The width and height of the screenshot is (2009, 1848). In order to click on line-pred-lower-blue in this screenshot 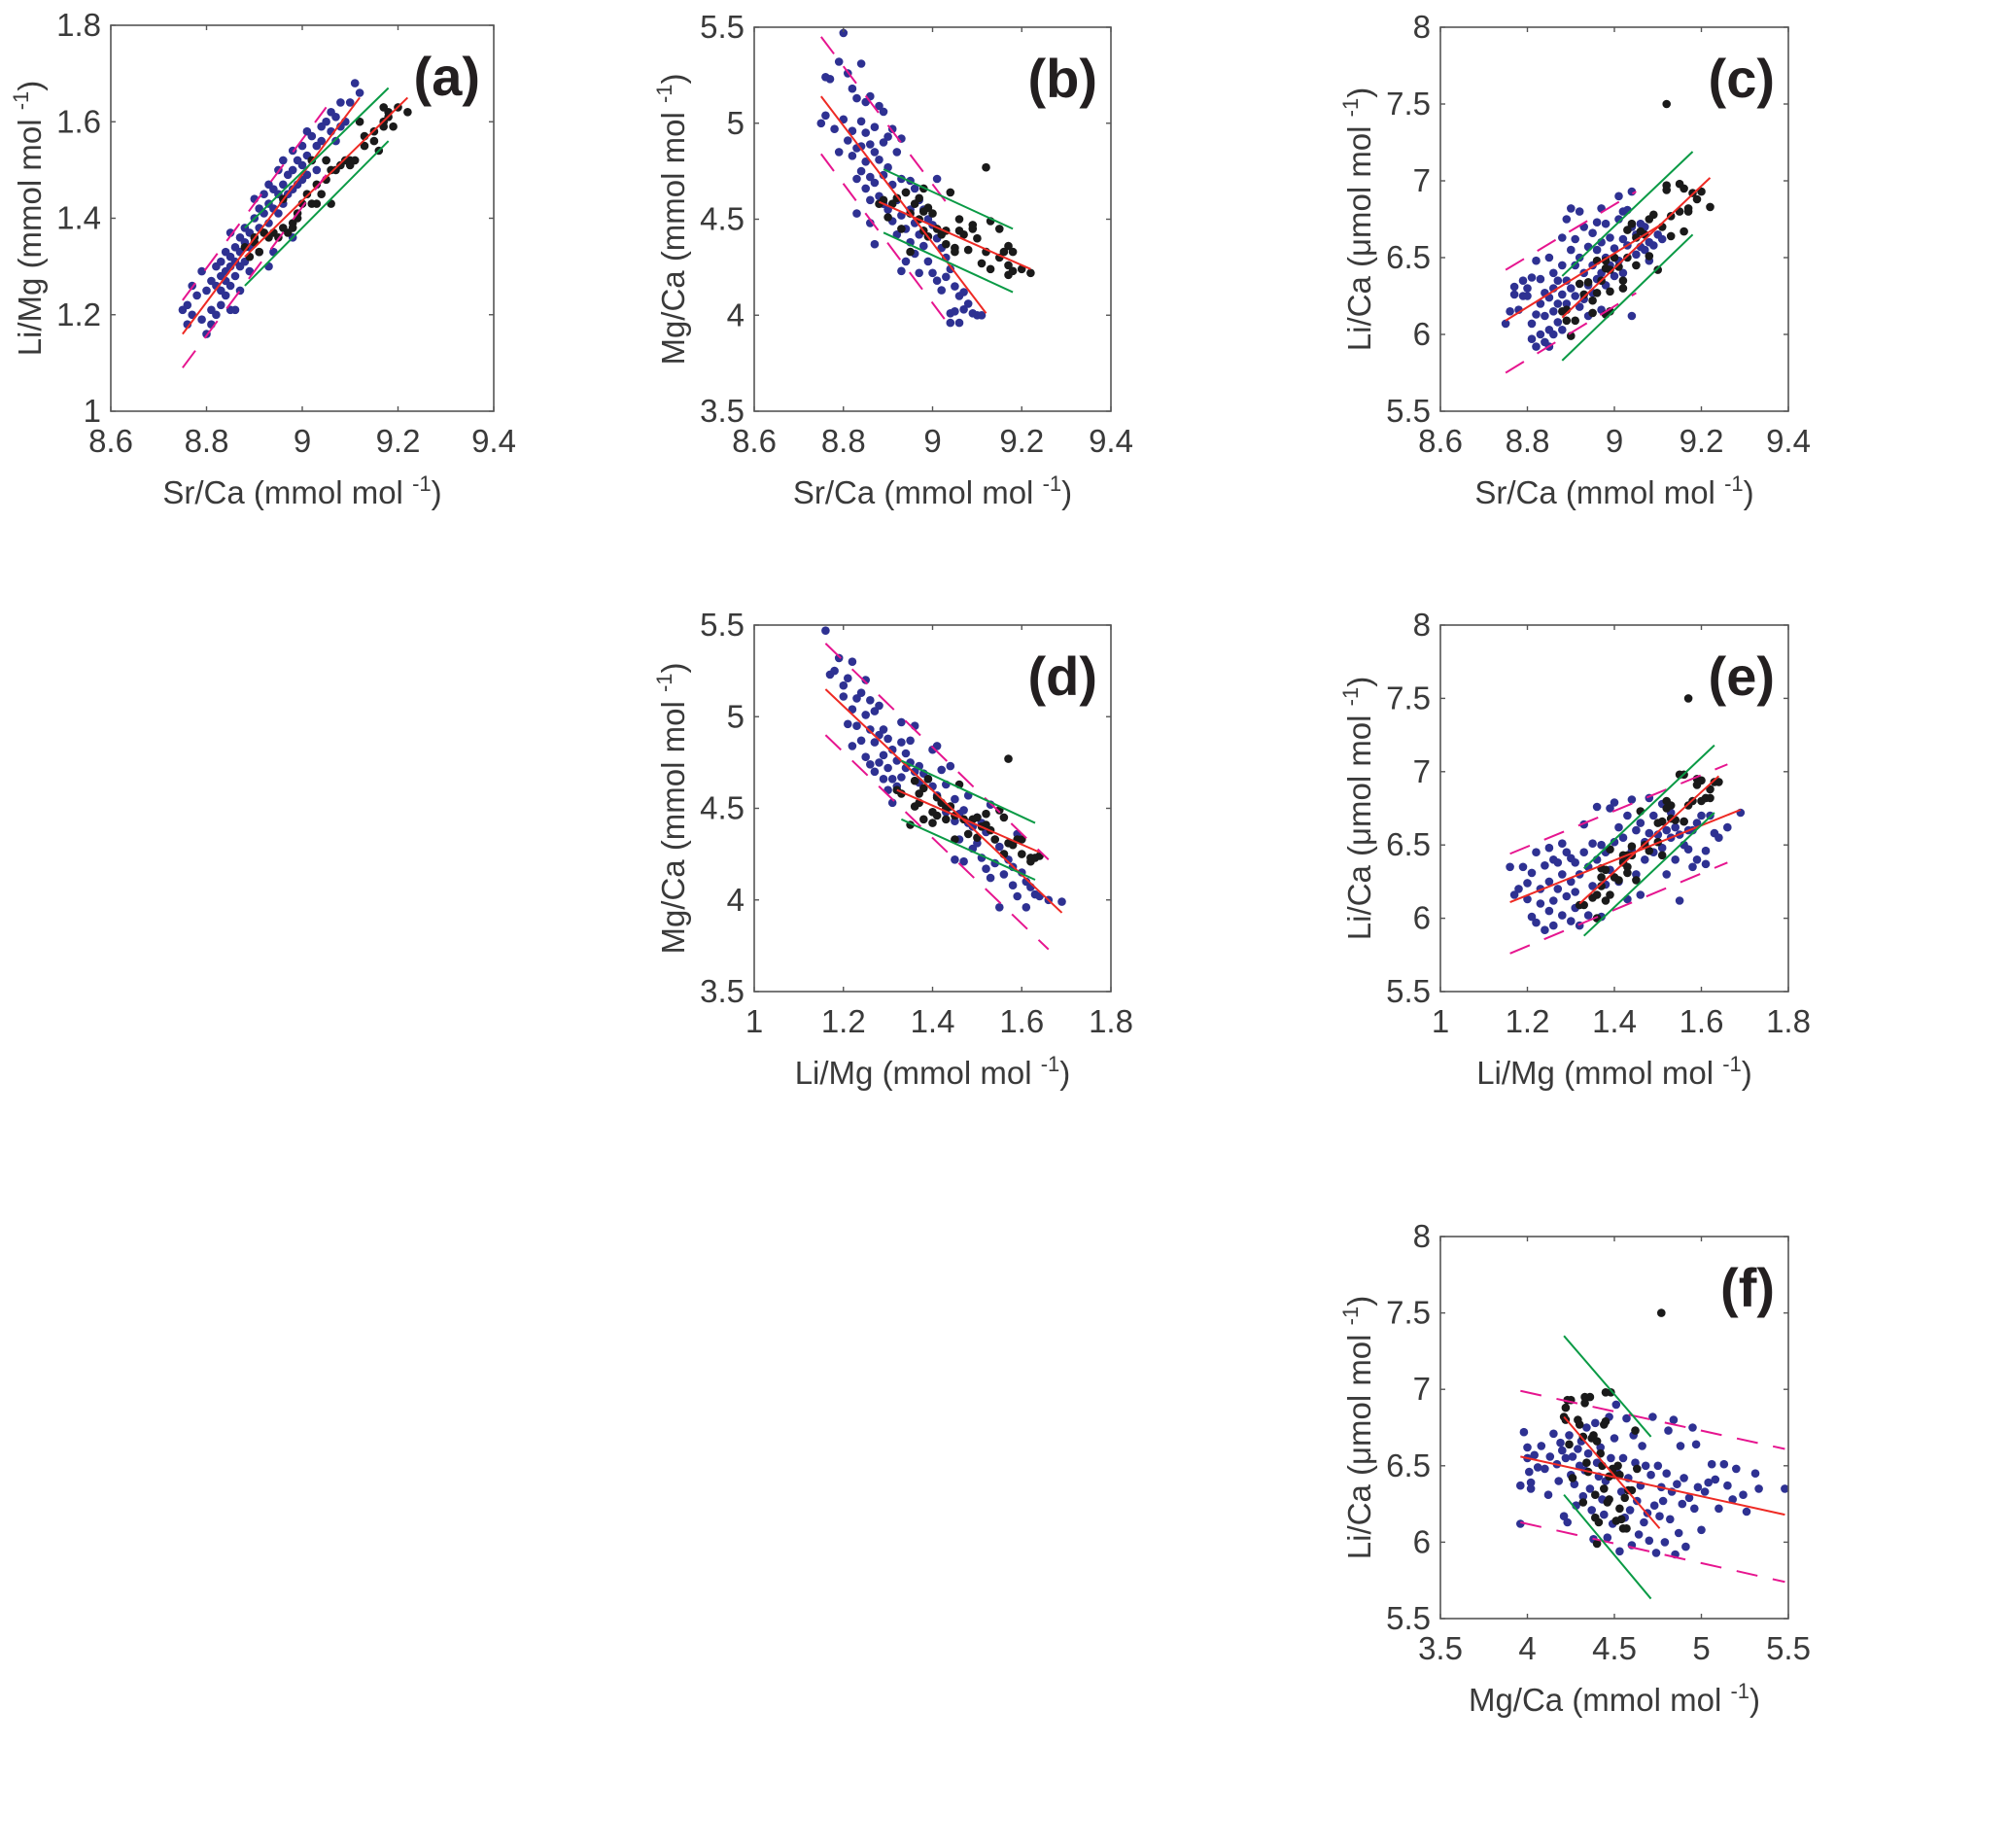, I will do `click(1652, 1552)`.